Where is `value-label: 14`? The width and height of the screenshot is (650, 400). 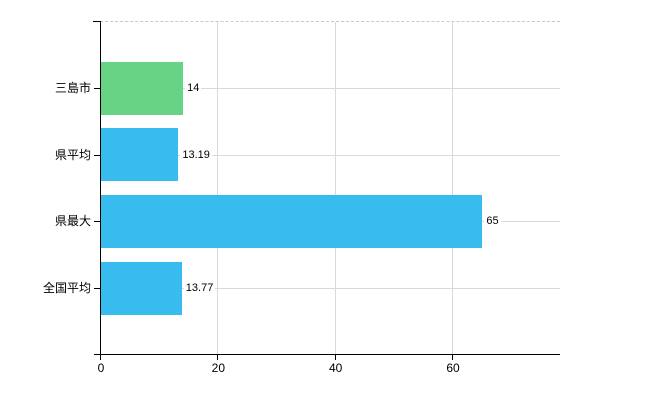
value-label: 14 is located at coordinates (193, 88).